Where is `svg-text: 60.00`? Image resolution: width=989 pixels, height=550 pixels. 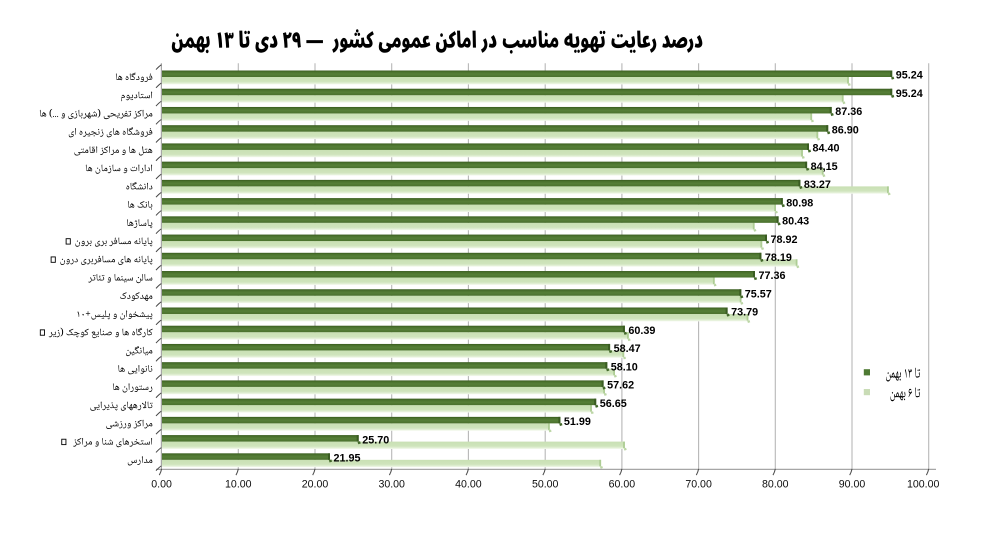 svg-text: 60.00 is located at coordinates (622, 485).